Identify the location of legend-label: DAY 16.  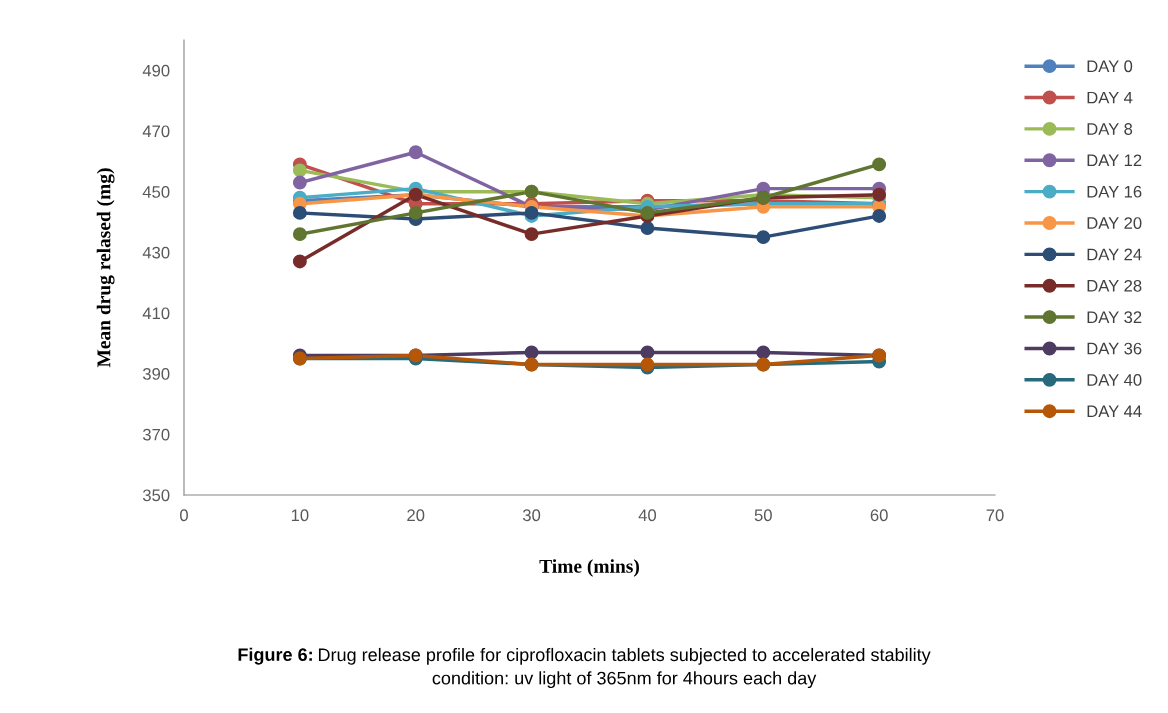
(1114, 191).